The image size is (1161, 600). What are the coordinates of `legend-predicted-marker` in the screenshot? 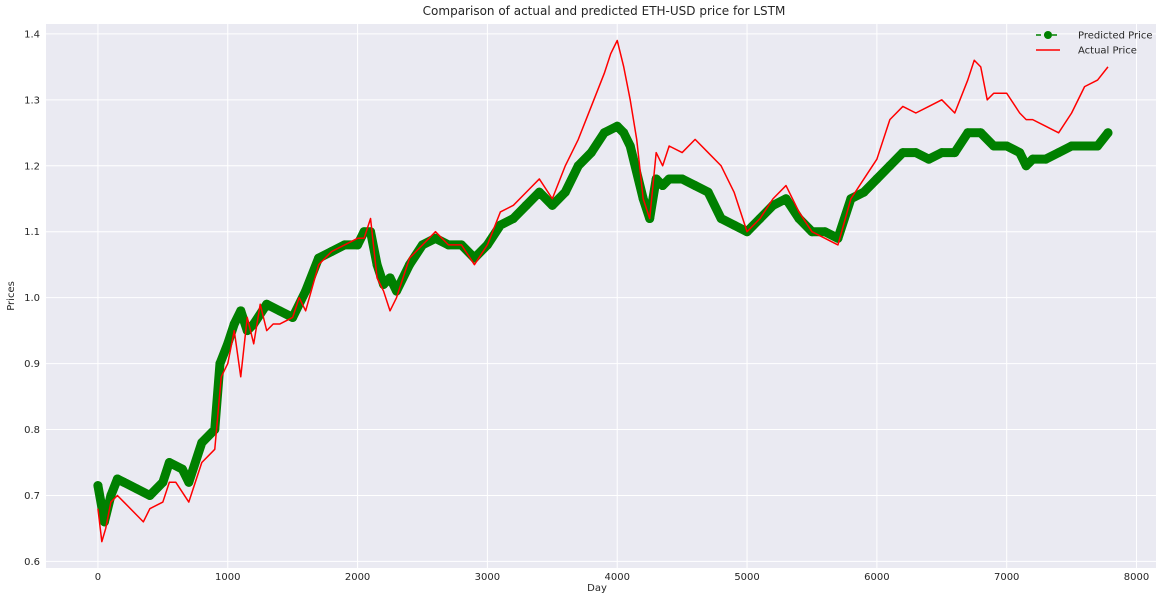 It's located at (1048, 35).